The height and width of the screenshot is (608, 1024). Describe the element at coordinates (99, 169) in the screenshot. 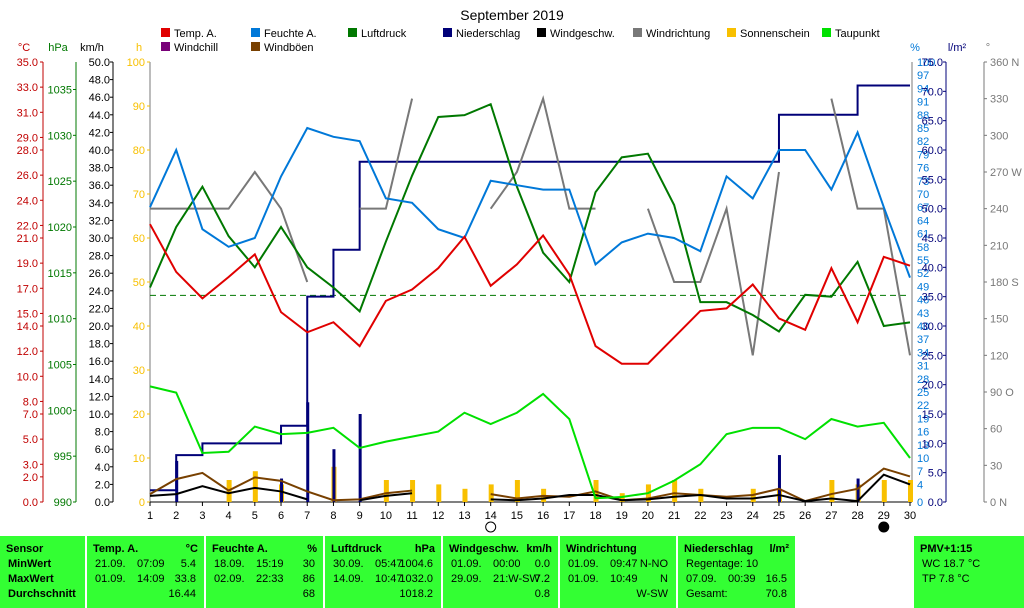

I see `tick-wind: 38.0` at that location.